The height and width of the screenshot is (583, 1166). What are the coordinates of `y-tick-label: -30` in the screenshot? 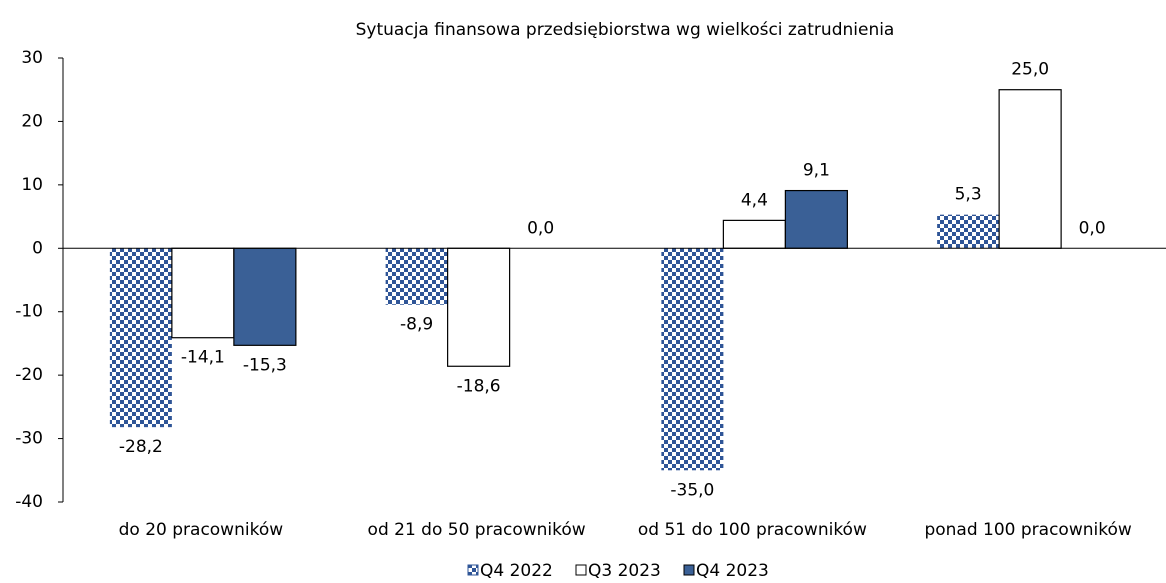 It's located at (29, 439).